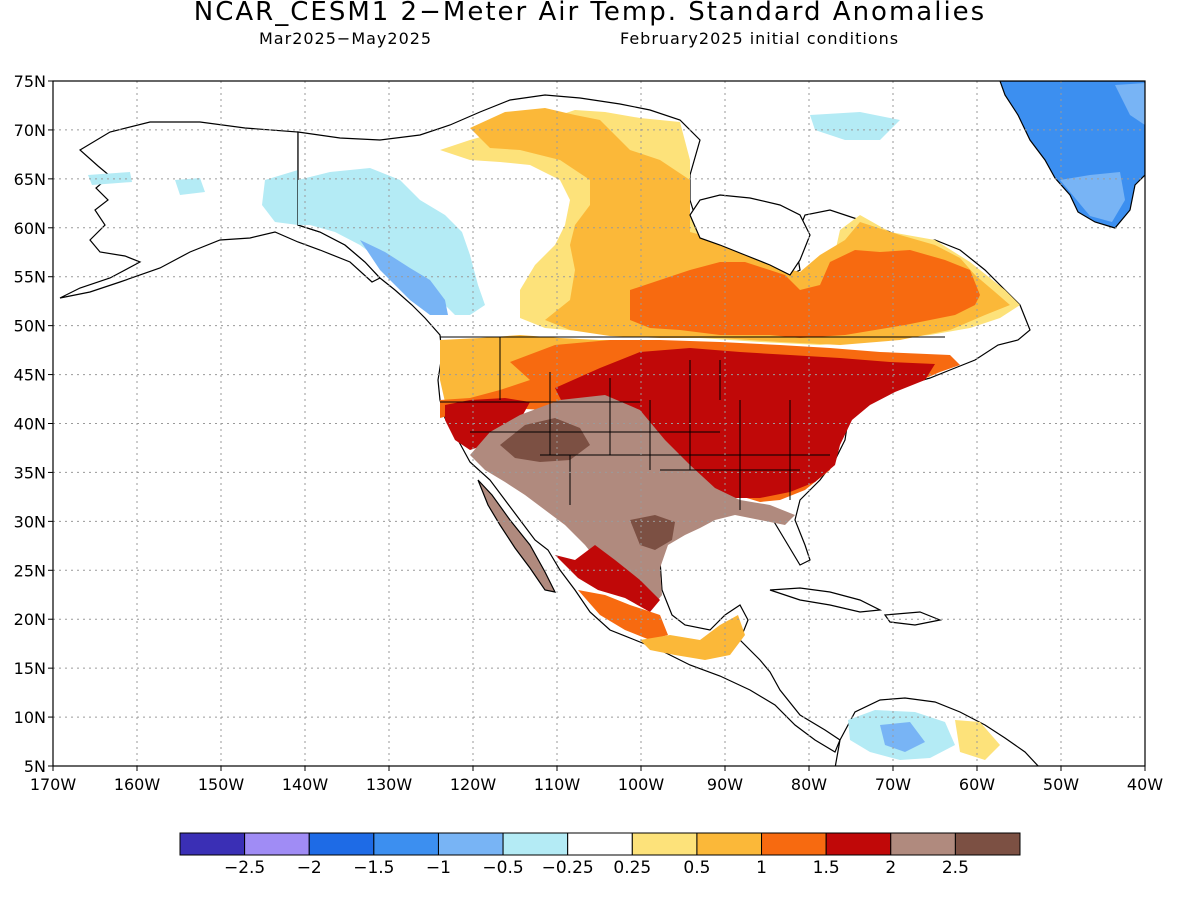  What do you see at coordinates (725, 784) in the screenshot?
I see `longitude-label: 90W` at bounding box center [725, 784].